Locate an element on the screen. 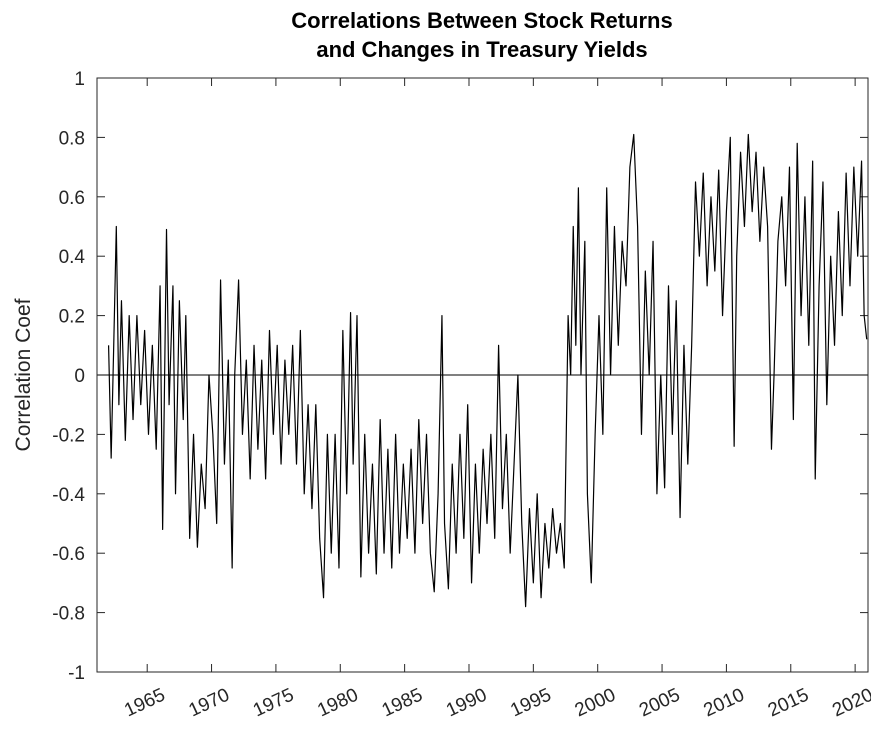  y-tick-label: 0.4 is located at coordinates (72, 257).